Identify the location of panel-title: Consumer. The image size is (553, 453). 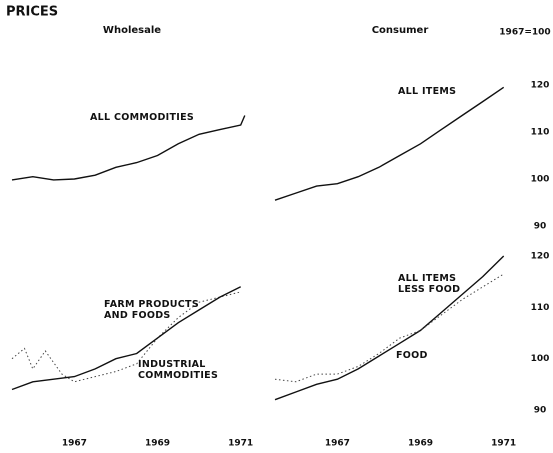
(400, 30).